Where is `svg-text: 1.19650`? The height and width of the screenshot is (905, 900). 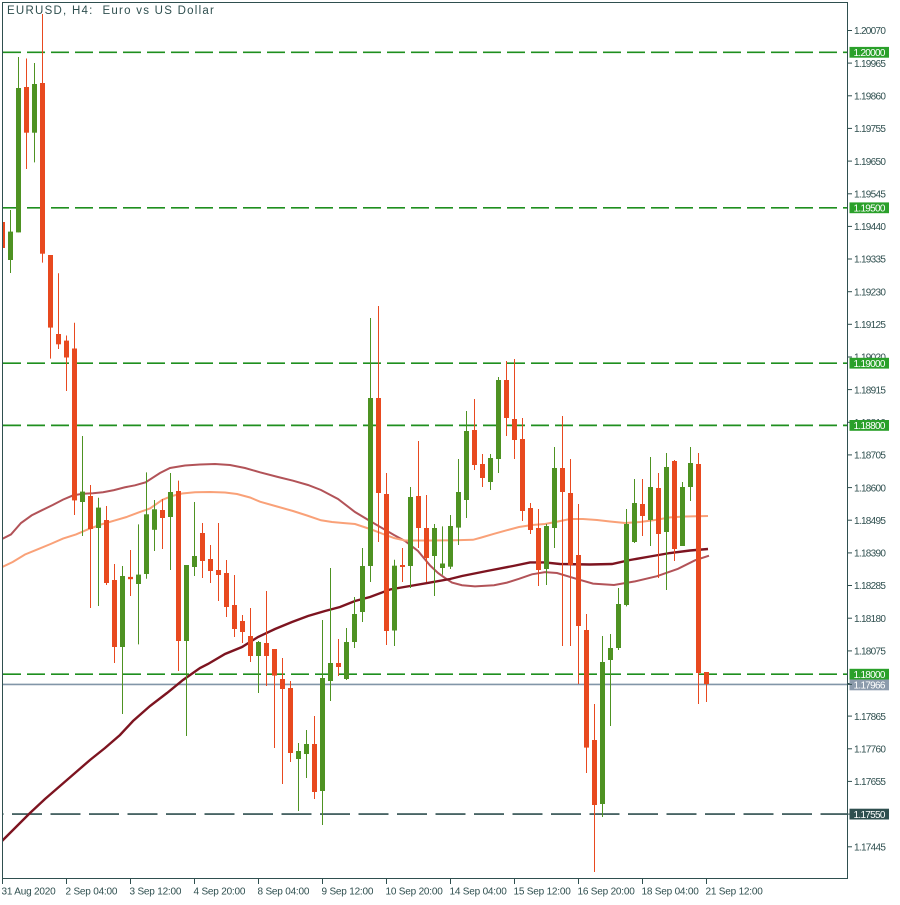
svg-text: 1.19650 is located at coordinates (870, 162).